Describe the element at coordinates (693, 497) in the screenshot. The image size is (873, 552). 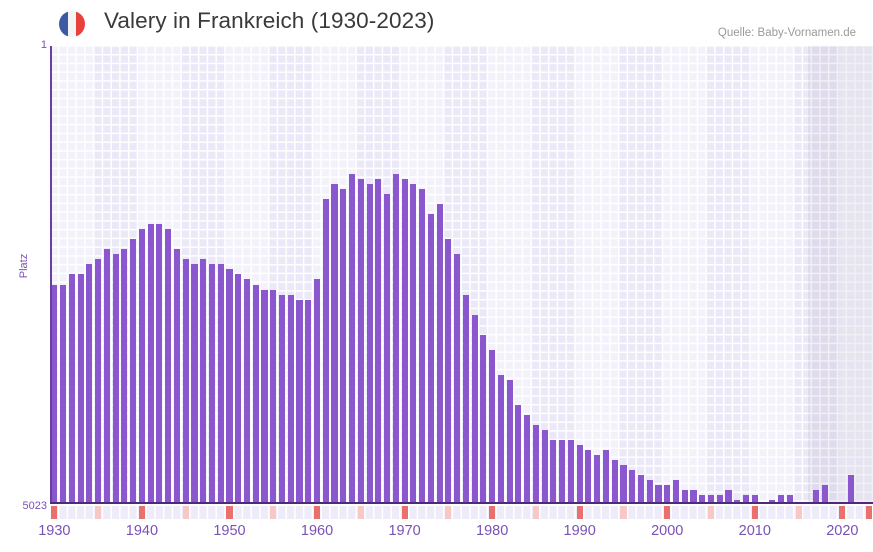
I see `bar-2003` at that location.